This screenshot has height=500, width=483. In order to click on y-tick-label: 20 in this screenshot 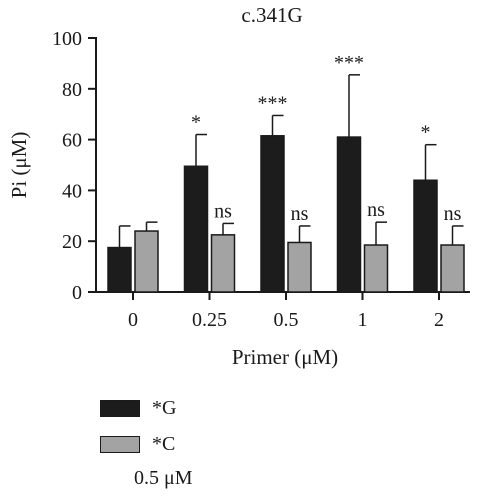, I will do `click(72, 242)`.